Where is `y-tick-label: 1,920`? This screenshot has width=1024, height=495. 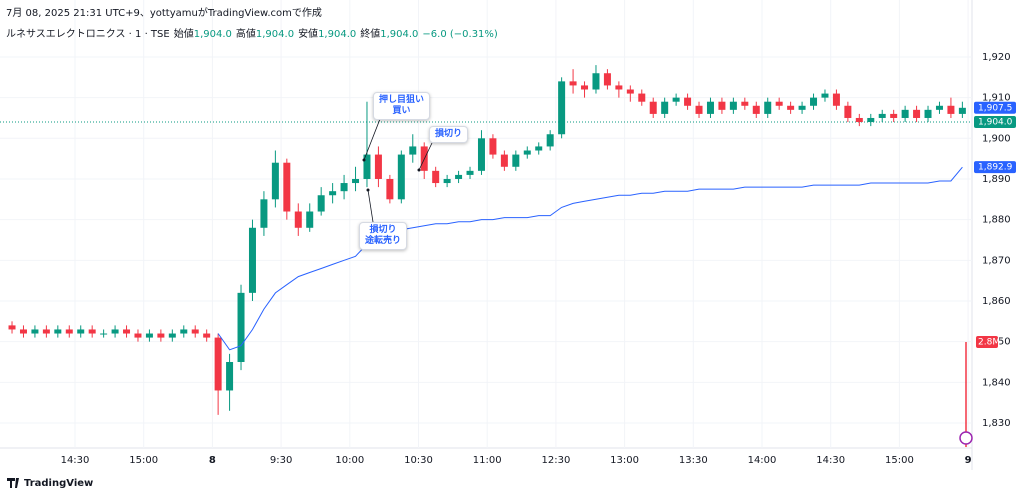
y-tick-label: 1,920 is located at coordinates (996, 57).